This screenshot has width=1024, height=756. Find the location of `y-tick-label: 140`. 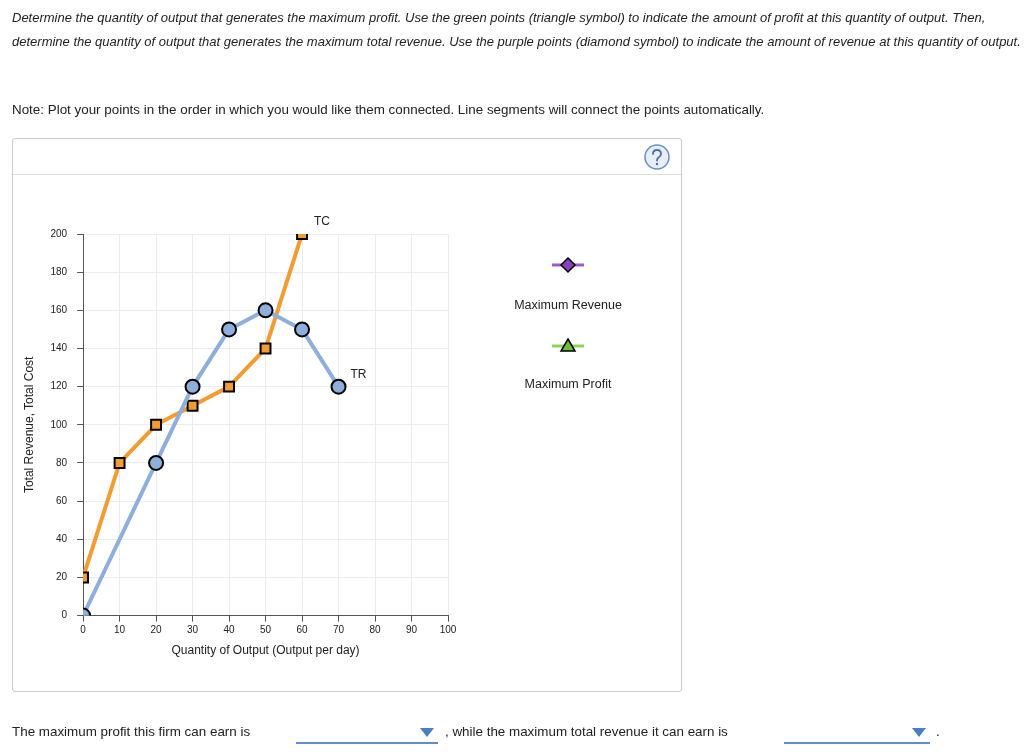

y-tick-label: 140 is located at coordinates (59, 348).